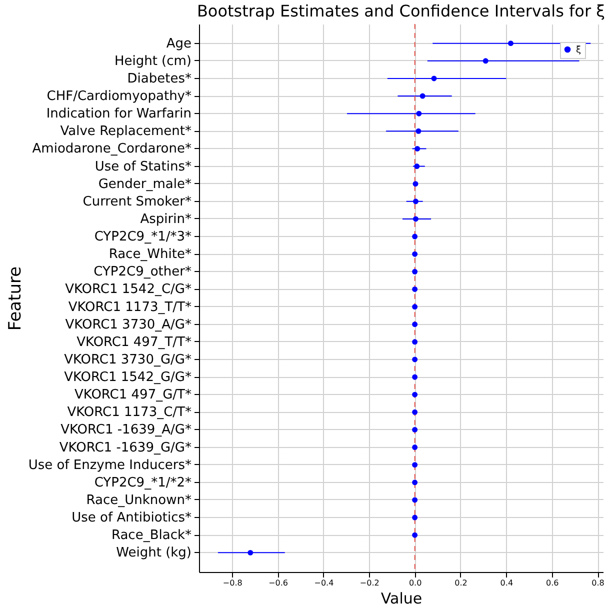 The image size is (606, 609). What do you see at coordinates (110, 465) in the screenshot?
I see `y-tick-label: Use of Enzyme Inducers*` at bounding box center [110, 465].